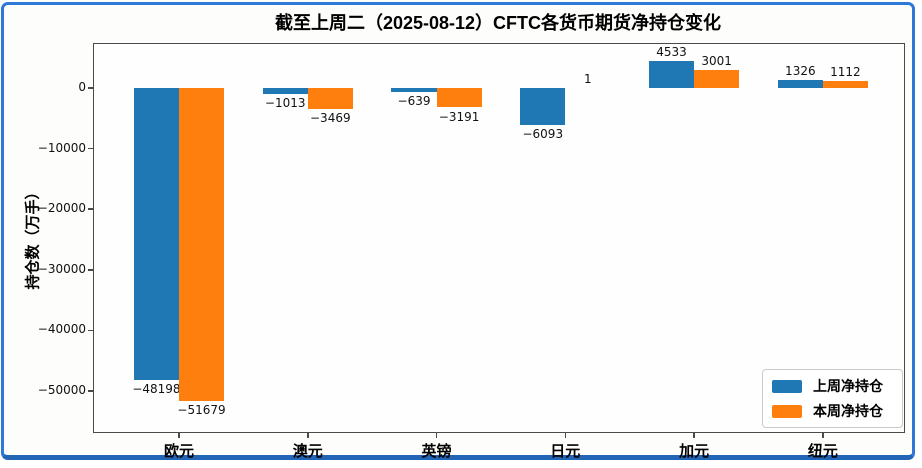 The height and width of the screenshot is (468, 922). Describe the element at coordinates (848, 411) in the screenshot. I see `legend-label: 本周净持仓` at that location.